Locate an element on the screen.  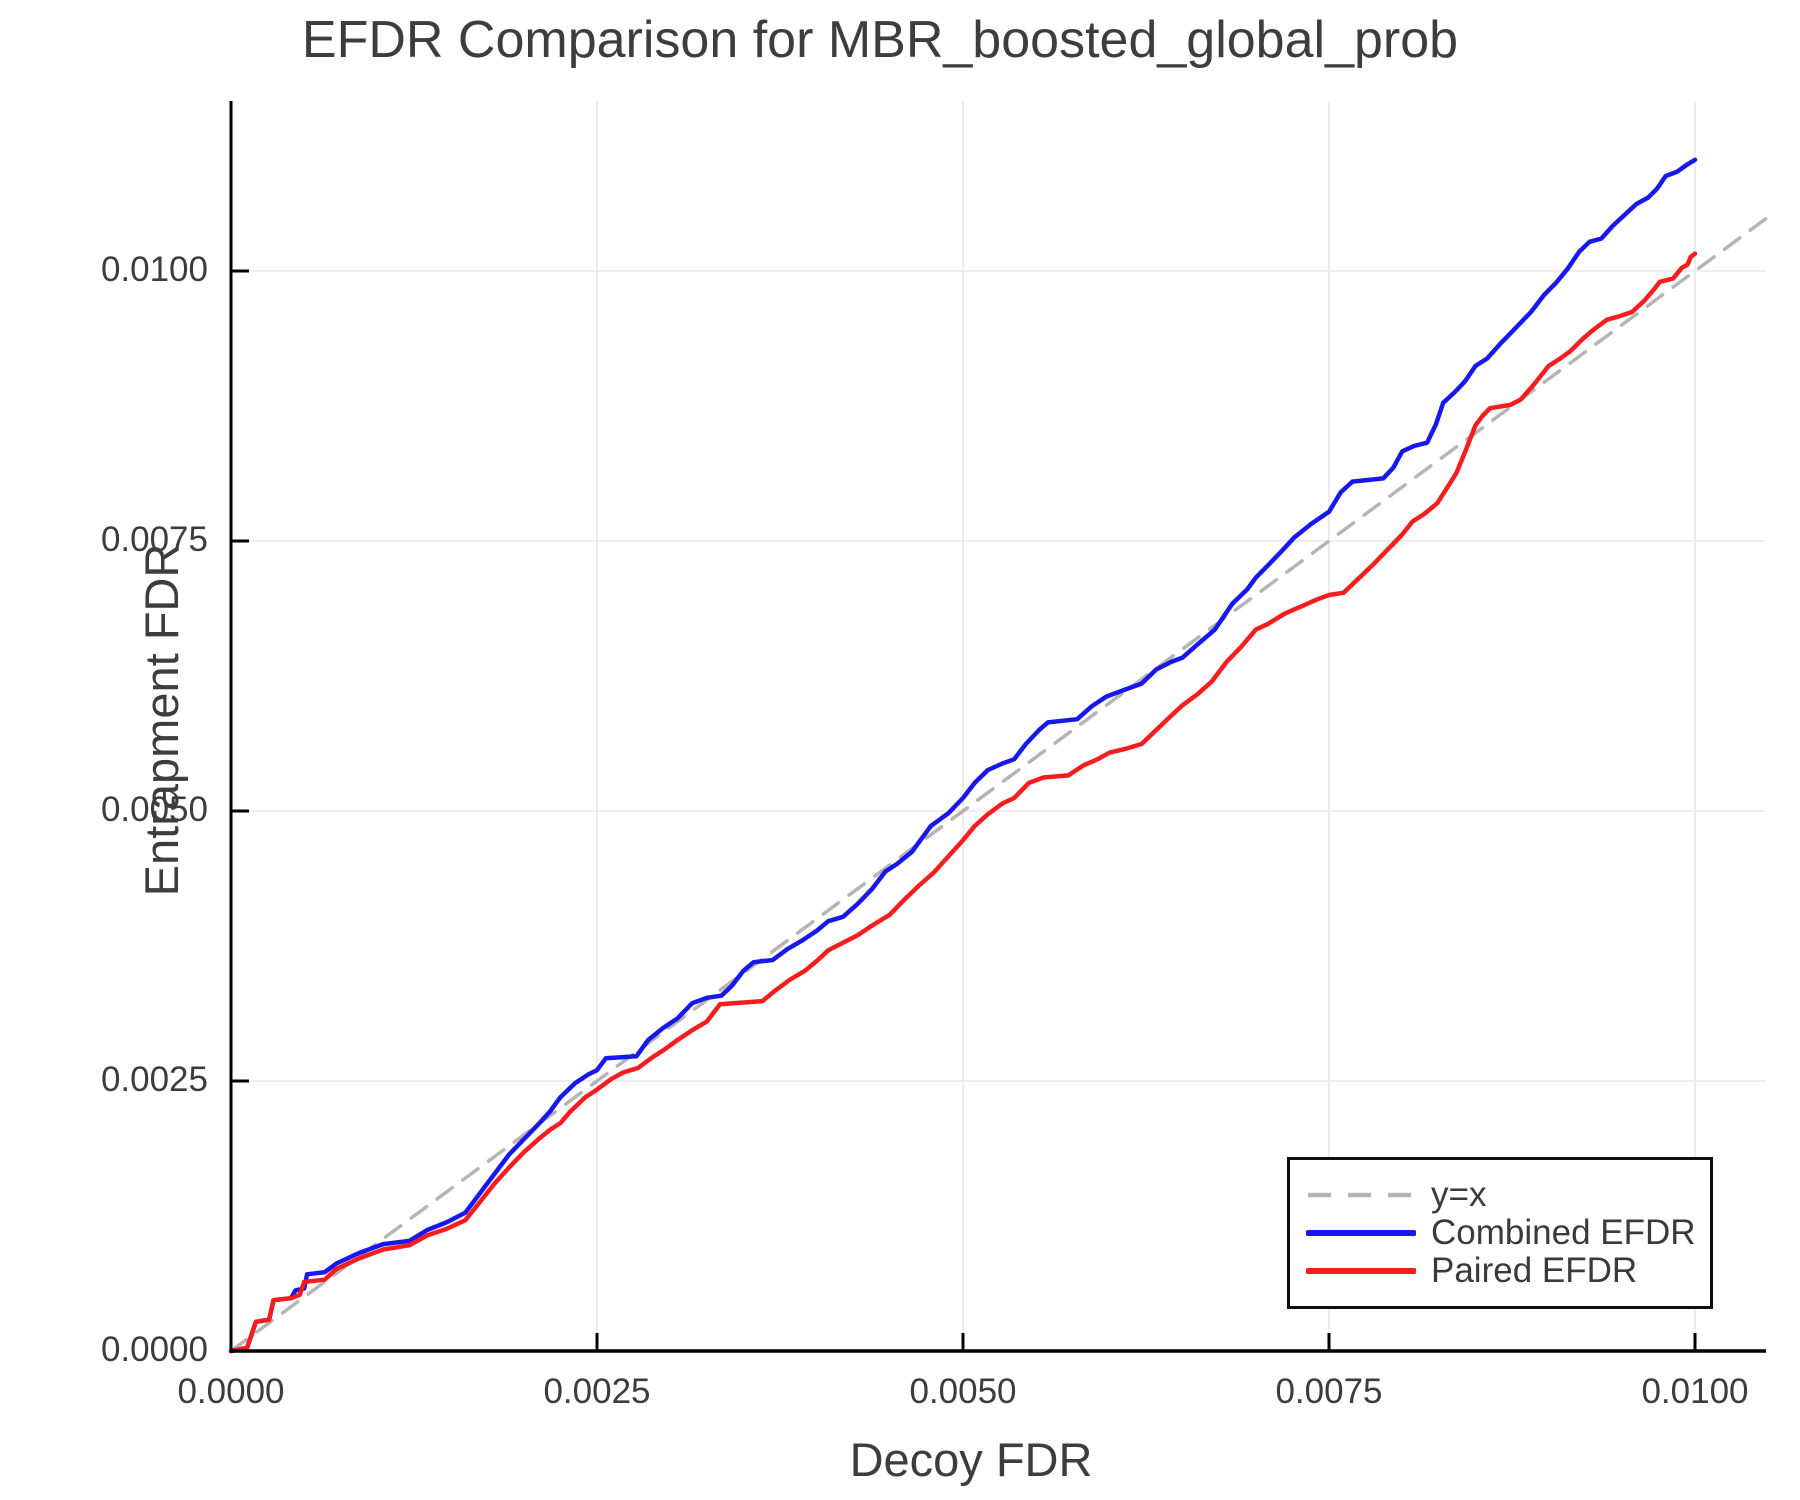
y-tick-label: 0.0100 is located at coordinates (154, 269).